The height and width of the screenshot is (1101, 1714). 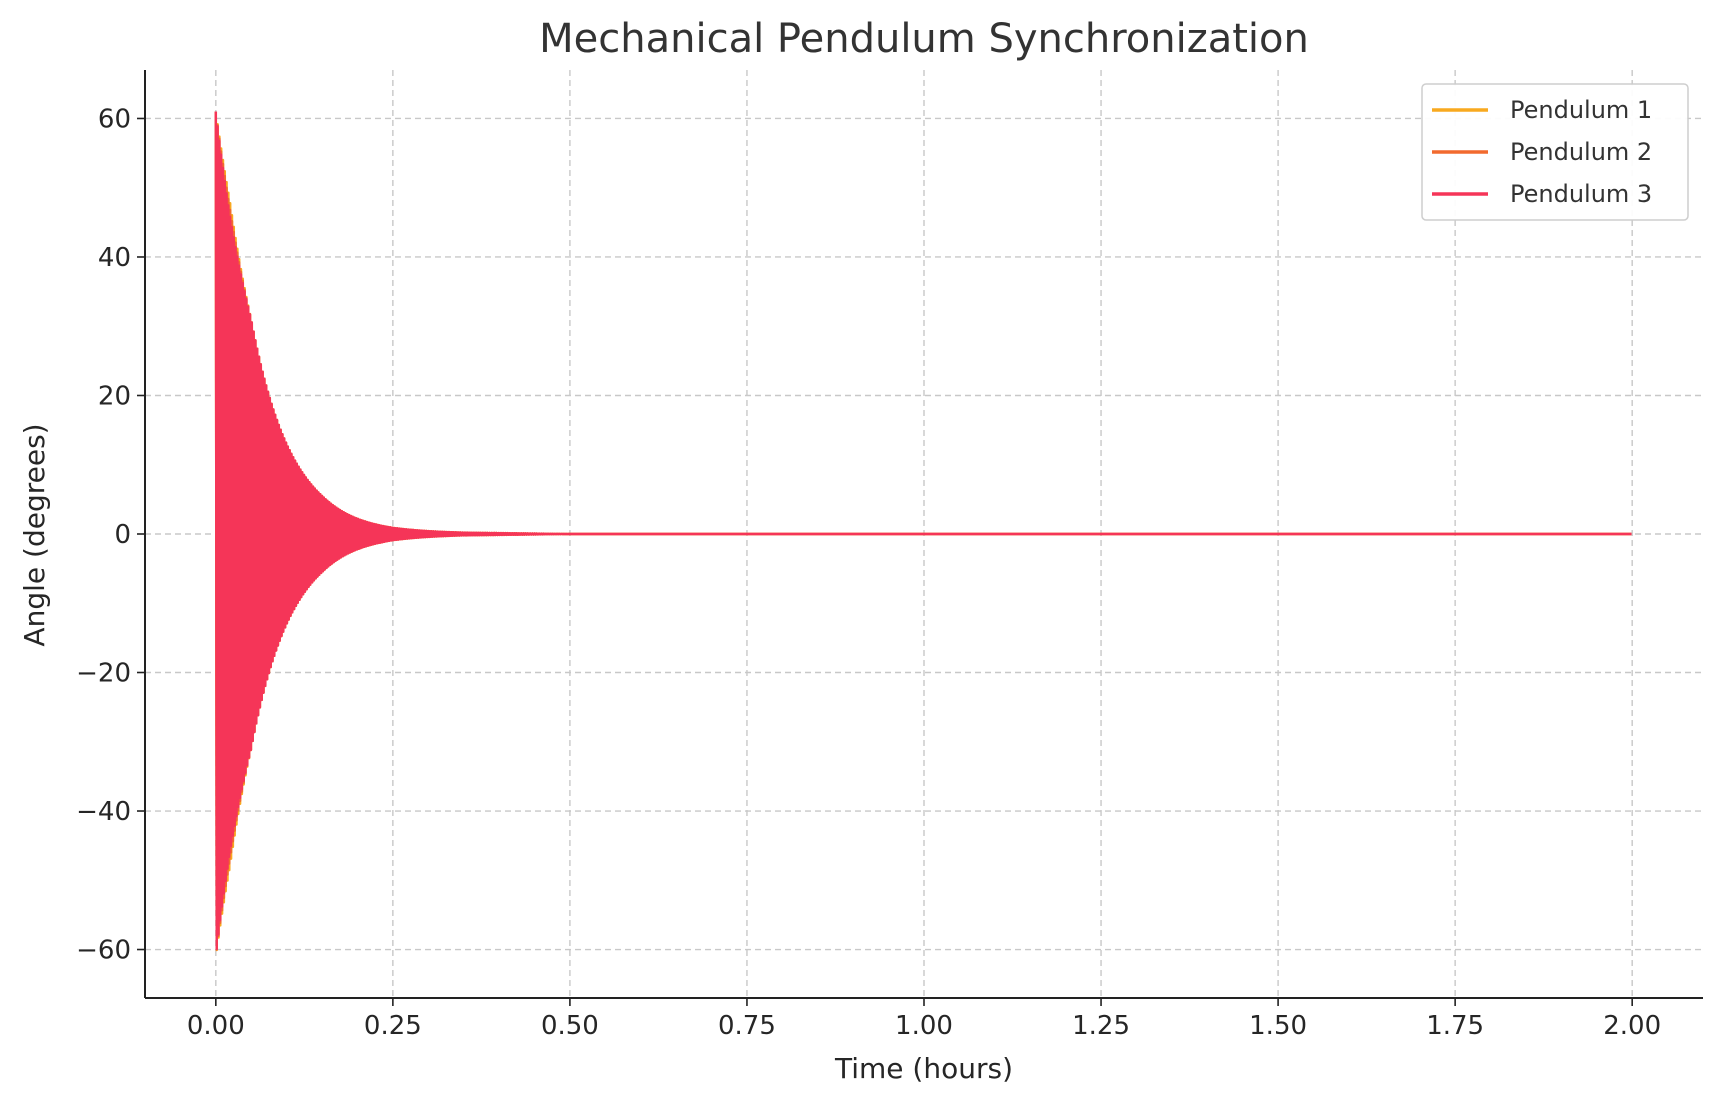 What do you see at coordinates (103, 674) in the screenshot?
I see `y-tick-label: −20` at bounding box center [103, 674].